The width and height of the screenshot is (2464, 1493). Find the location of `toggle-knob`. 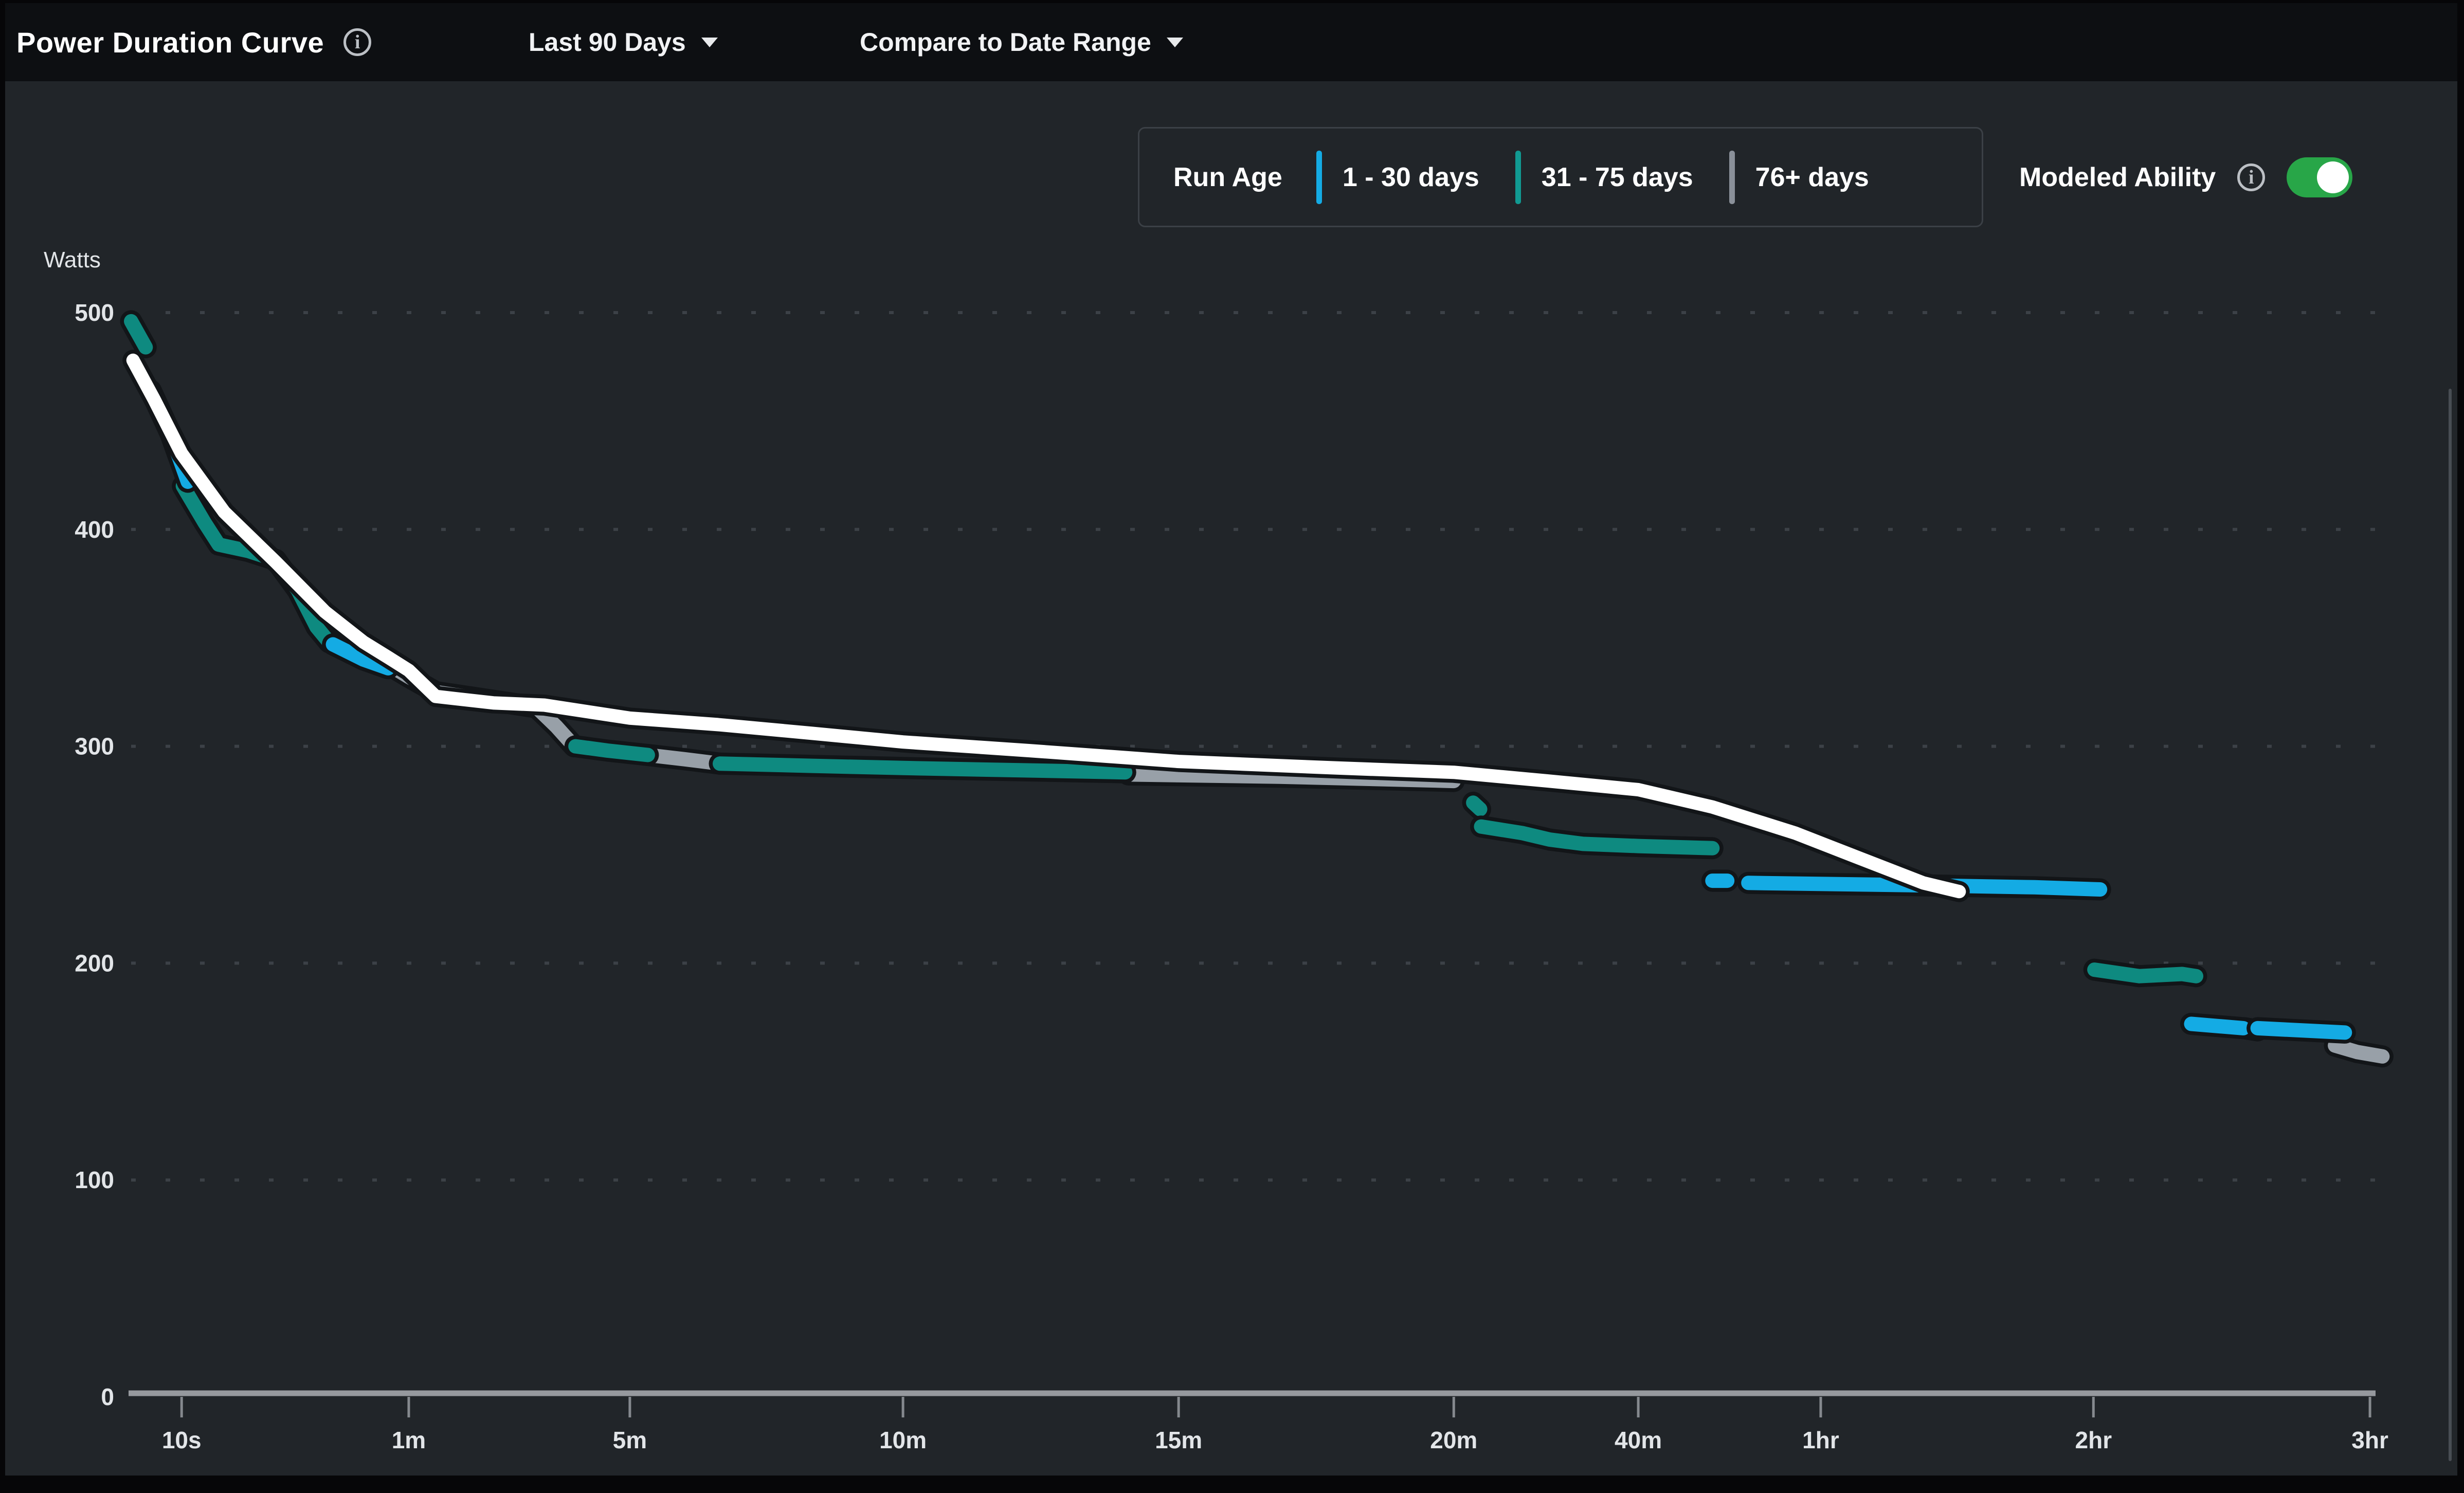

toggle-knob is located at coordinates (2333, 177).